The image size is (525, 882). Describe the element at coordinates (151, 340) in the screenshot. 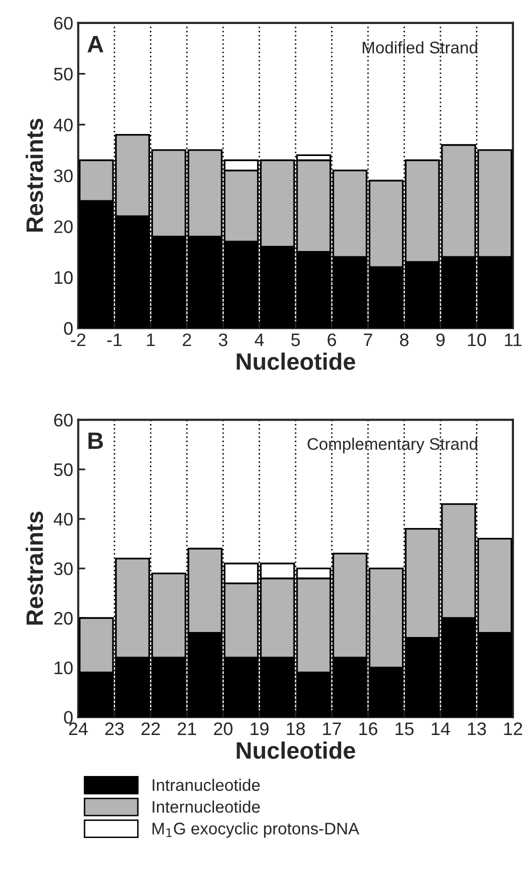

I see `x-tick-label: 1` at that location.